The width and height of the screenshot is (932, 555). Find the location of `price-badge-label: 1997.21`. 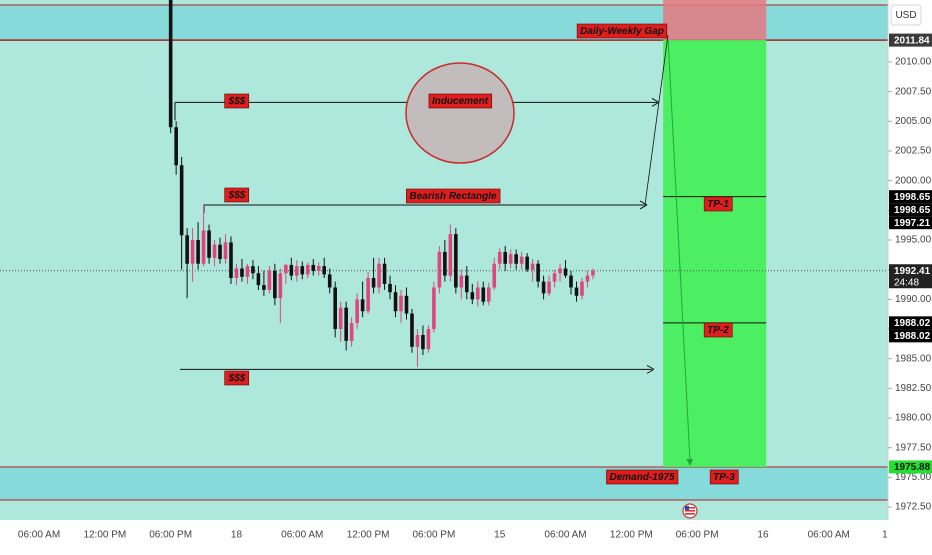

price-badge-label: 1997.21 is located at coordinates (912, 223).